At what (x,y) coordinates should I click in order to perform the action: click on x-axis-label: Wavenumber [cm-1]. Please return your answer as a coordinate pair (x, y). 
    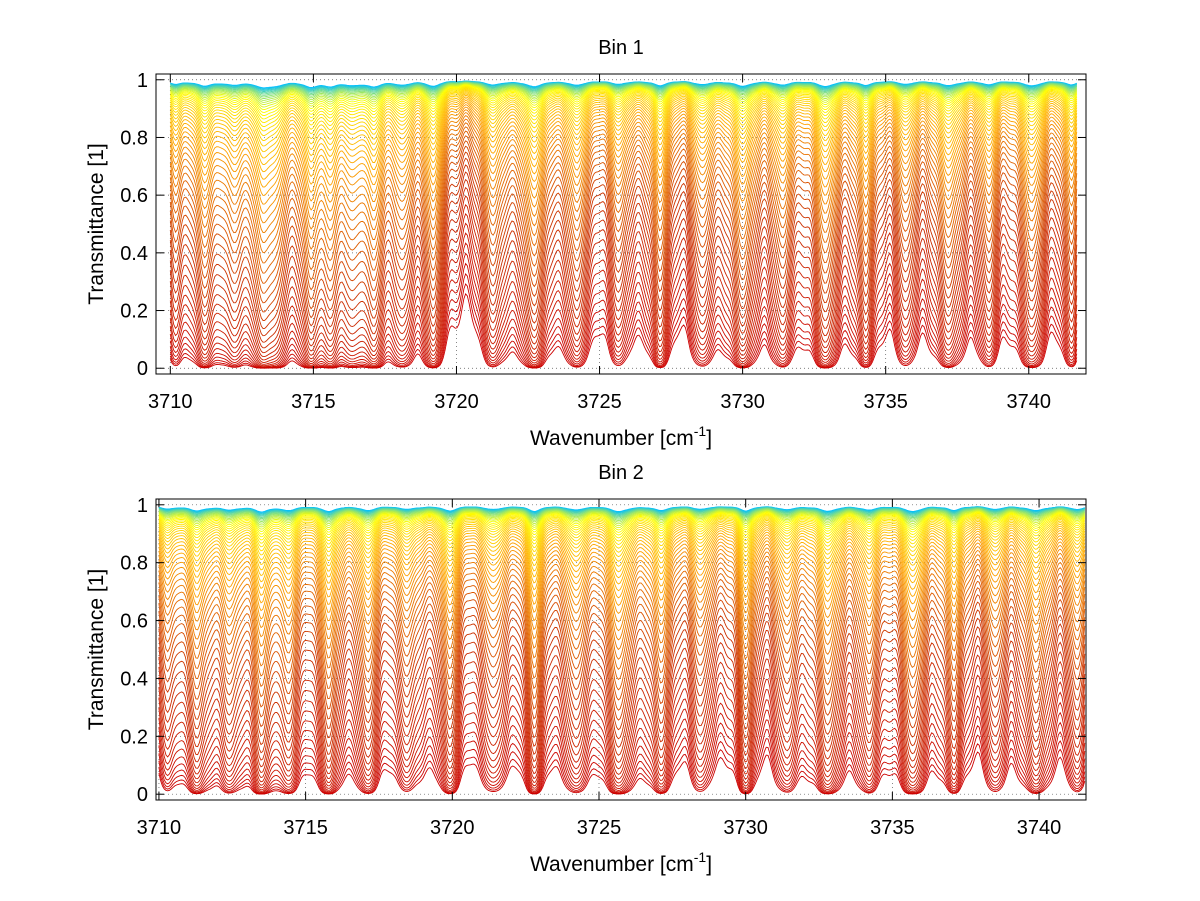
    Looking at the image, I should click on (621, 436).